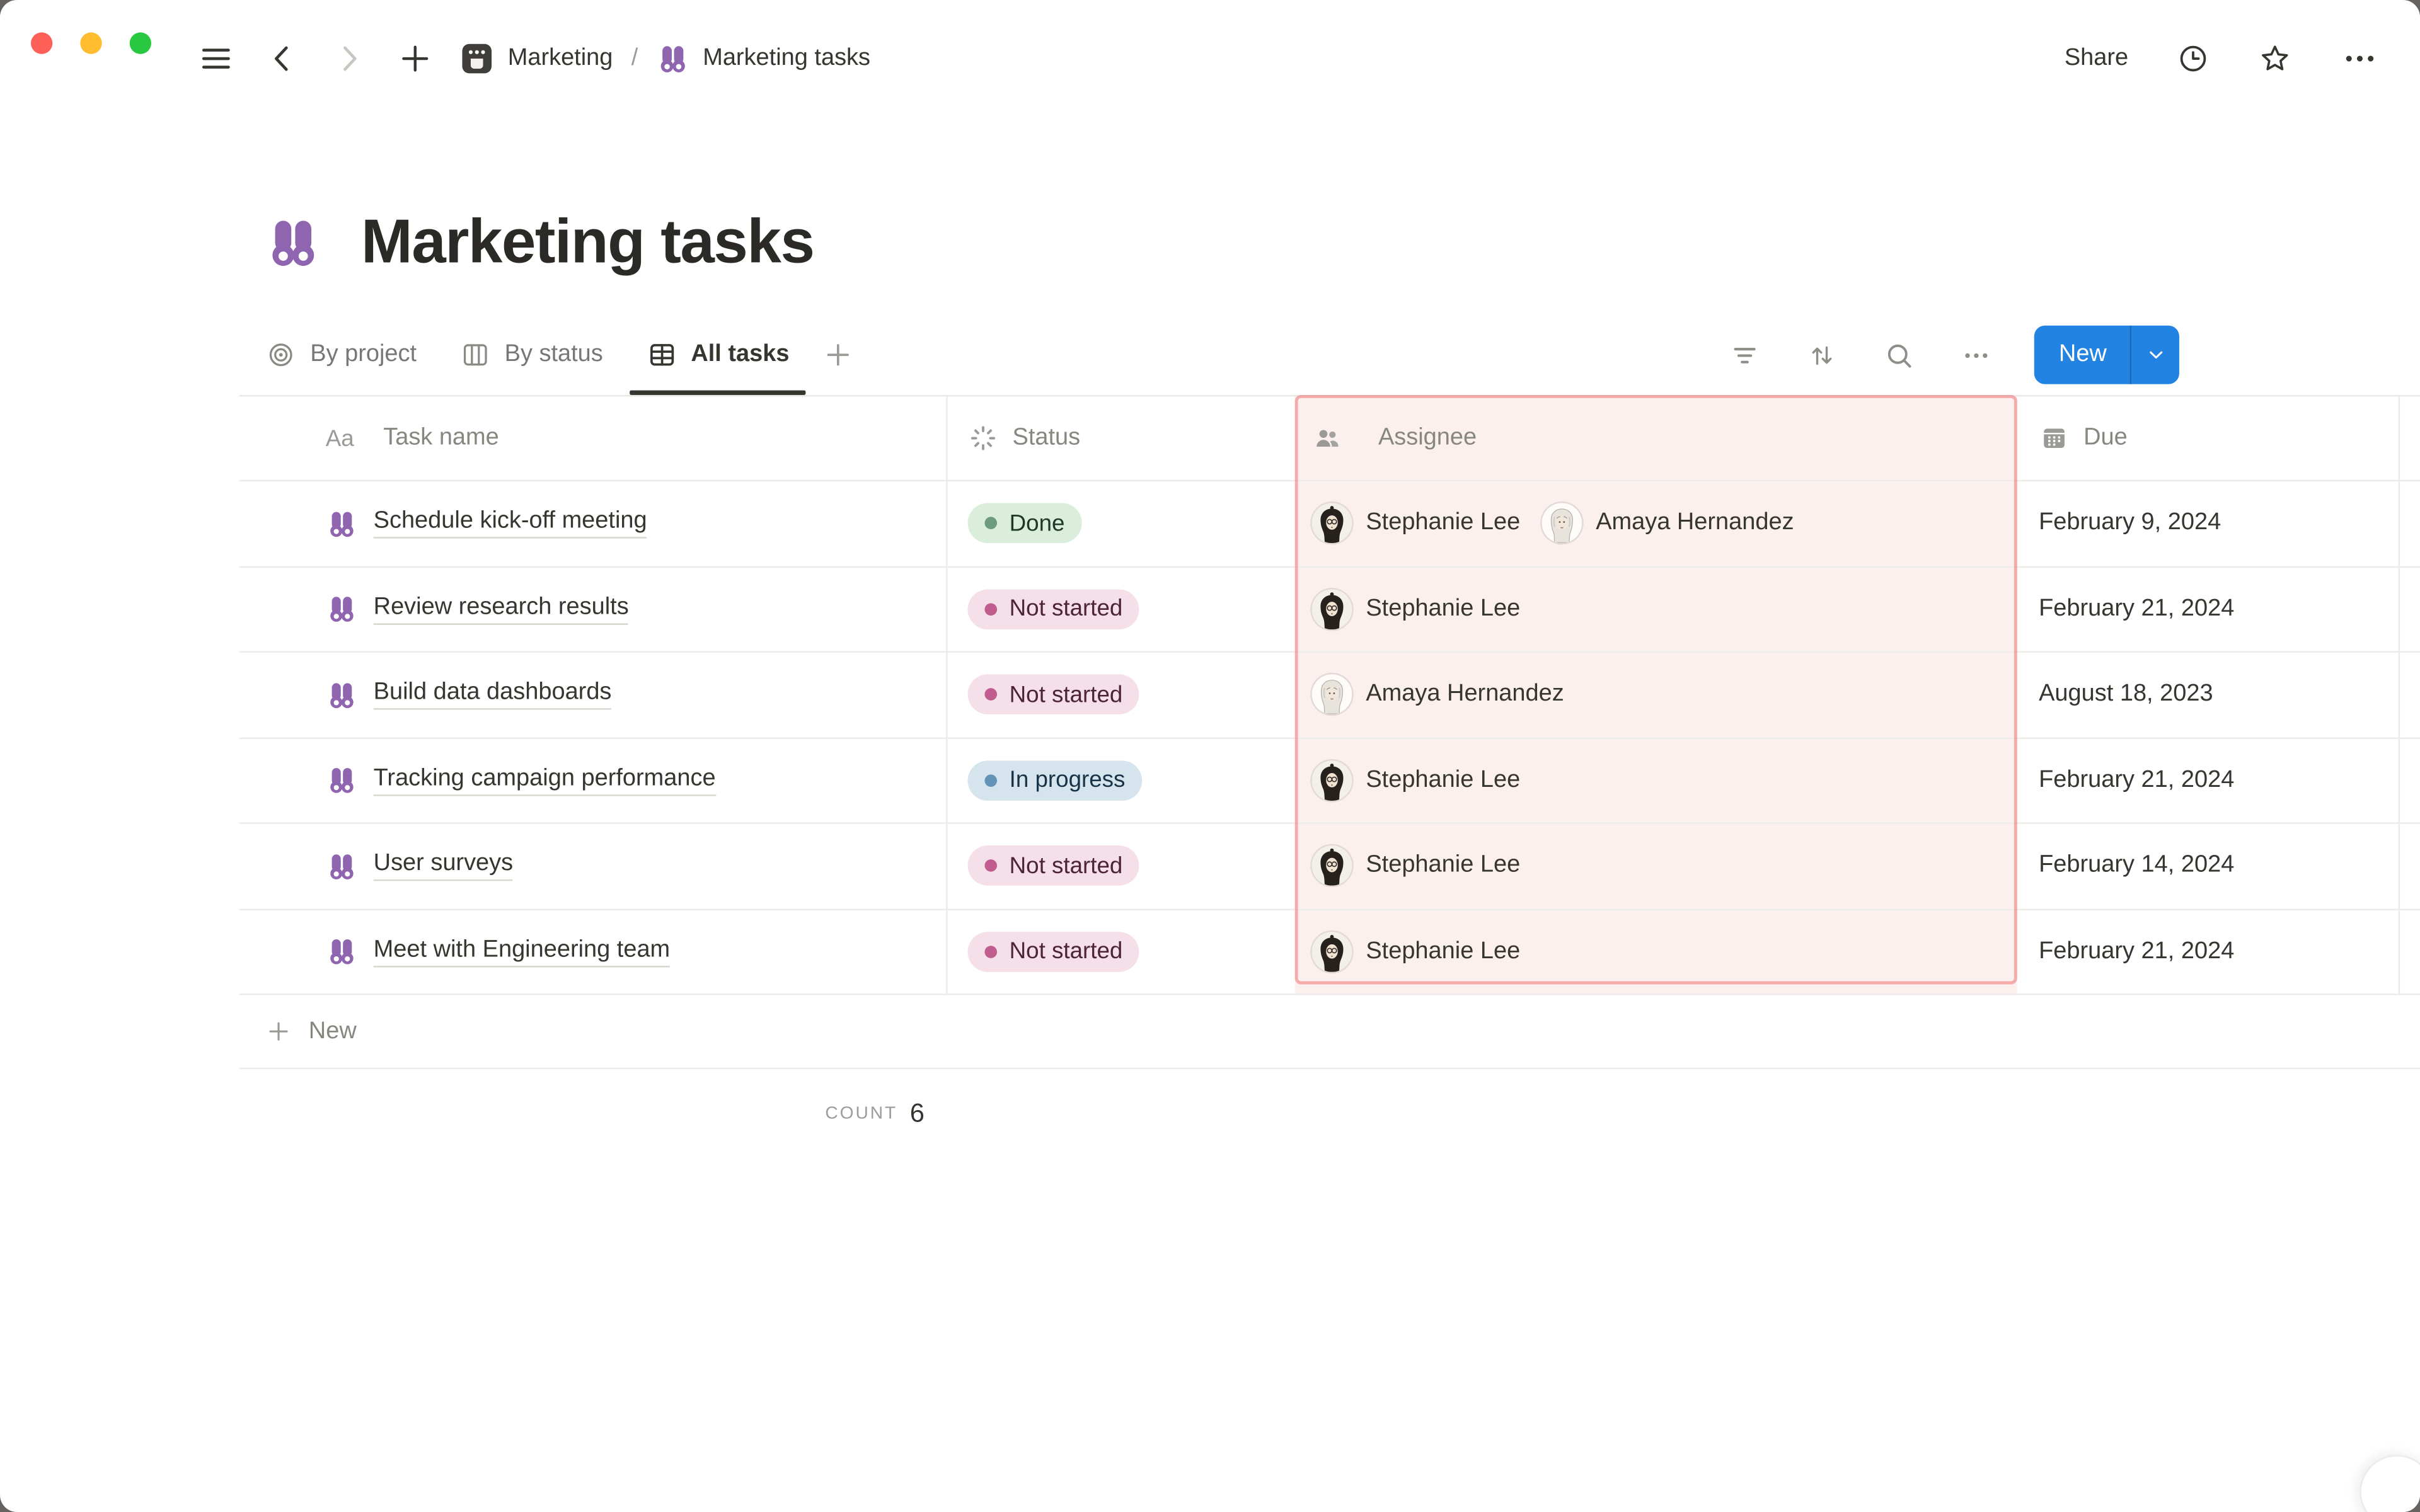 The image size is (2420, 1512). What do you see at coordinates (1024, 523) in the screenshot?
I see `status-badge: Done` at bounding box center [1024, 523].